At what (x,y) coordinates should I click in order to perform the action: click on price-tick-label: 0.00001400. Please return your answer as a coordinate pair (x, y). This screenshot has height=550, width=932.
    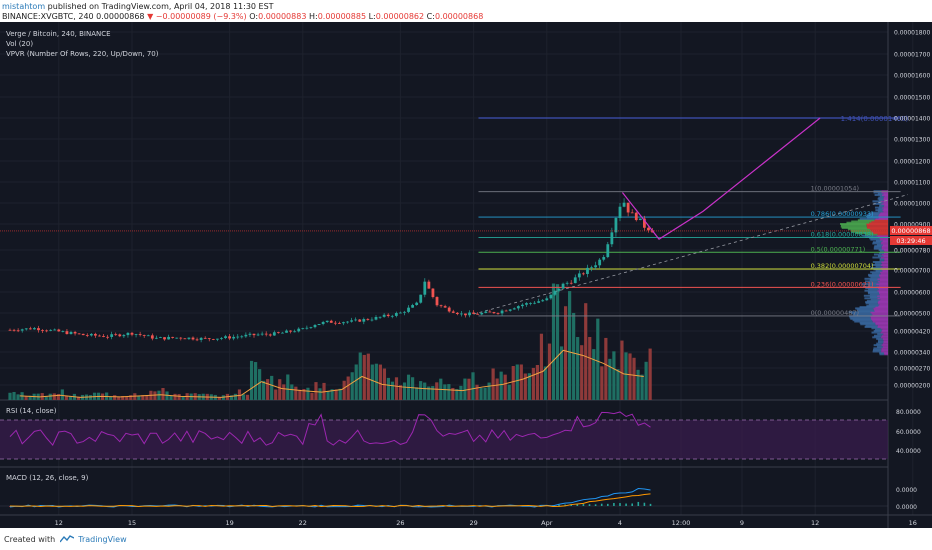
    Looking at the image, I should click on (912, 119).